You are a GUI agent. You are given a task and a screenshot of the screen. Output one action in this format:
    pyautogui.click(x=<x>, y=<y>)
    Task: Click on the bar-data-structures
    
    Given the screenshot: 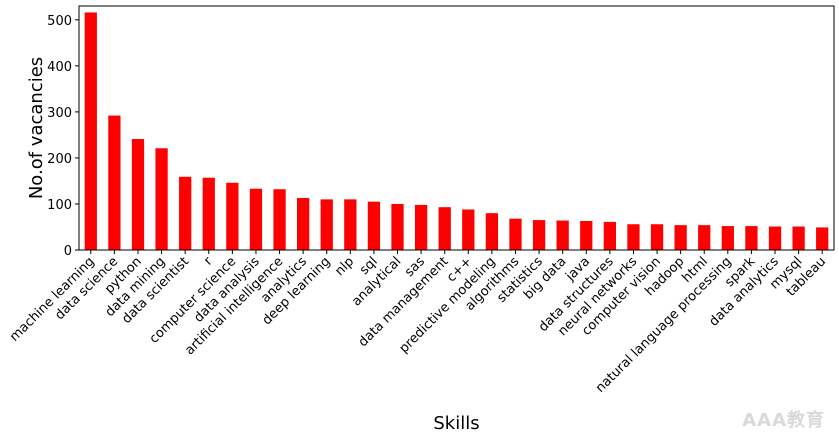 What is the action you would take?
    pyautogui.click(x=609, y=235)
    